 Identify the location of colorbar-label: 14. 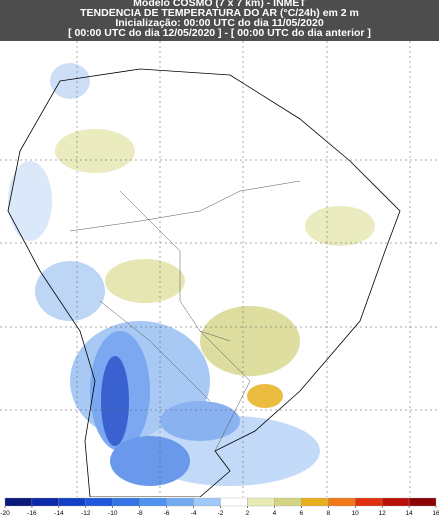
(409, 513).